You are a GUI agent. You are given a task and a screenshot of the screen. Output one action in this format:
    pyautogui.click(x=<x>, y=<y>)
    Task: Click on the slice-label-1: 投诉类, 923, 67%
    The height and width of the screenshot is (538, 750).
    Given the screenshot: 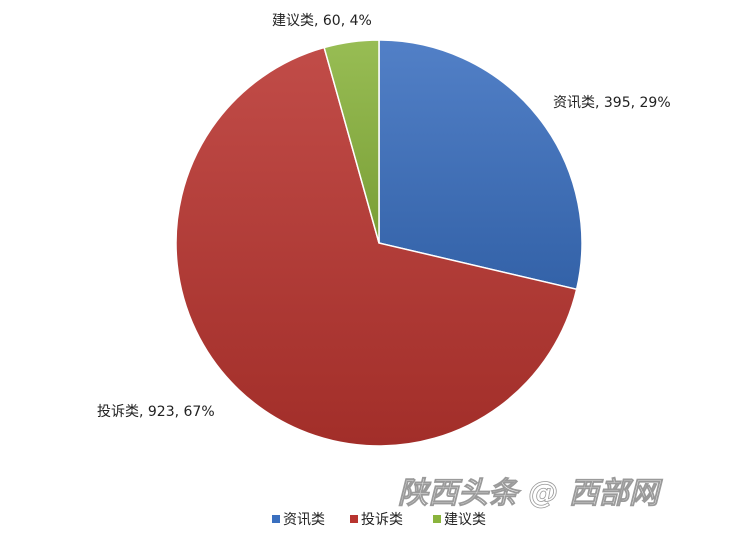 What is the action you would take?
    pyautogui.click(x=156, y=412)
    